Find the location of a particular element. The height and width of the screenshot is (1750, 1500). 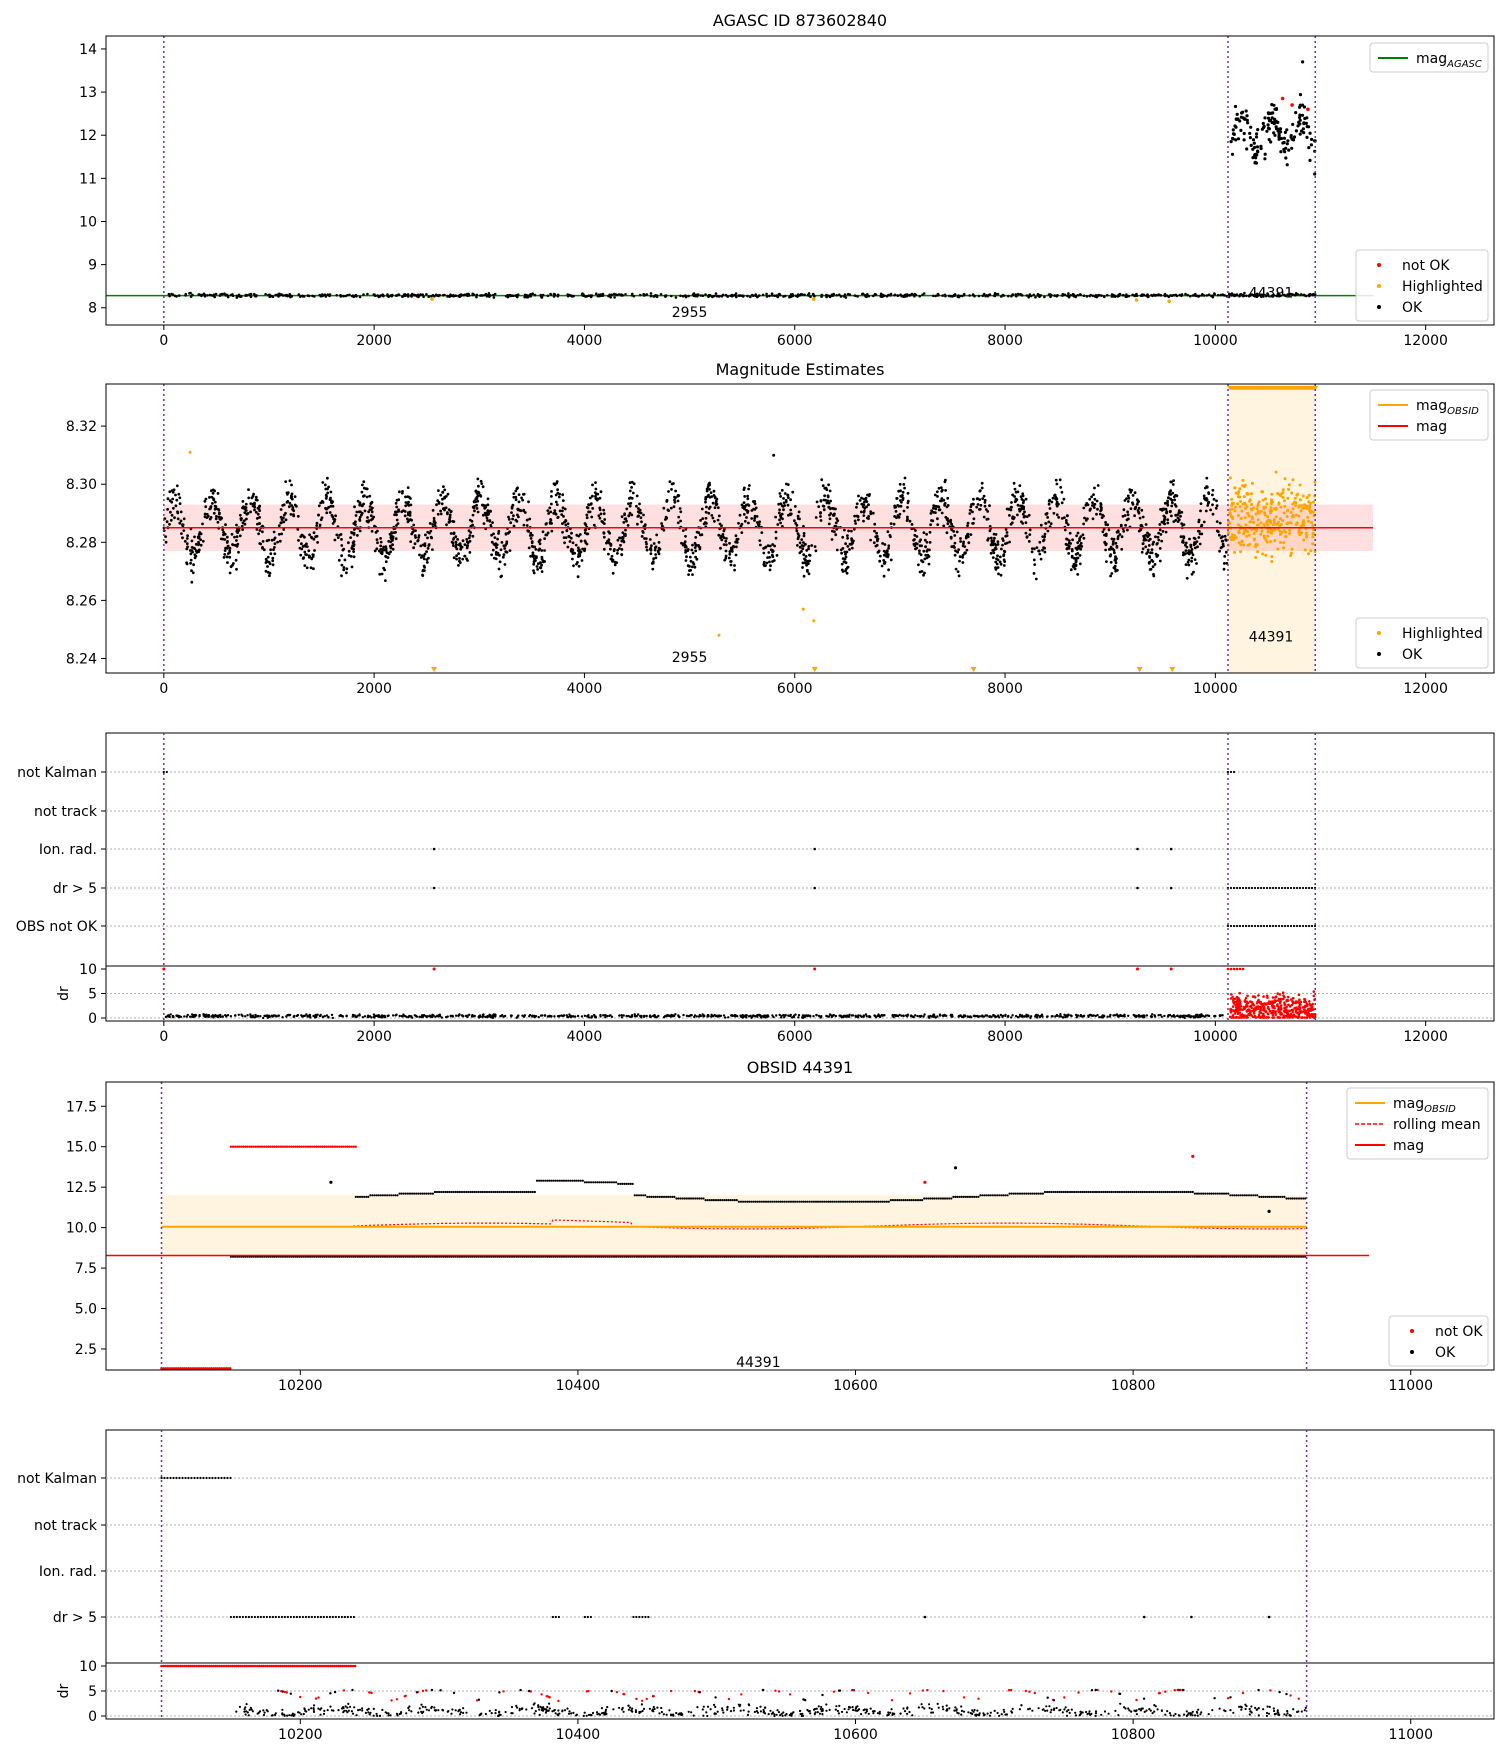

y-tick-label: 8.30 is located at coordinates (81, 485).